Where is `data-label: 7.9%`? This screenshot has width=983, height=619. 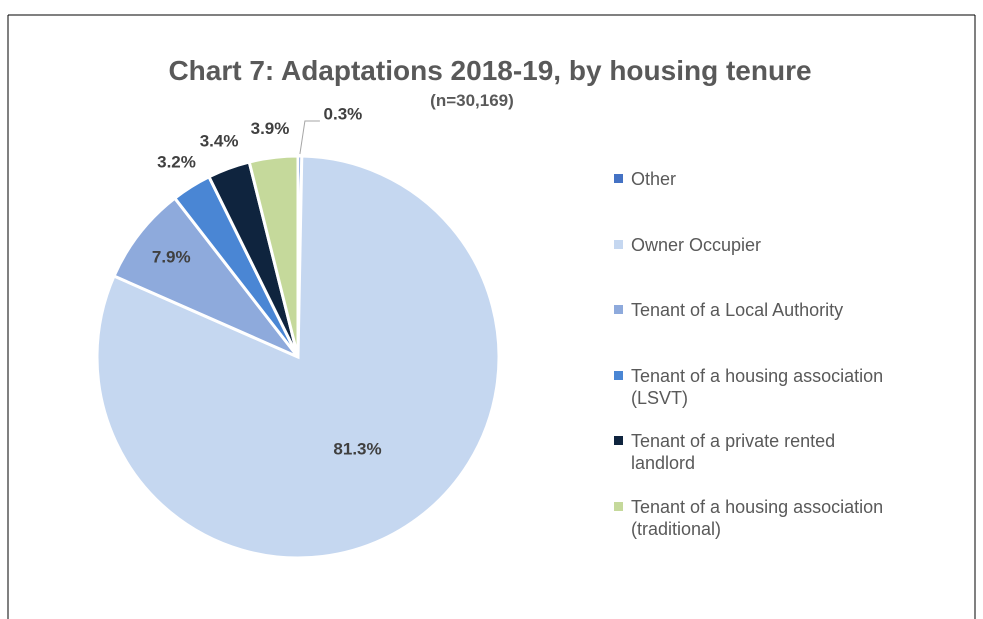
data-label: 7.9% is located at coordinates (171, 257).